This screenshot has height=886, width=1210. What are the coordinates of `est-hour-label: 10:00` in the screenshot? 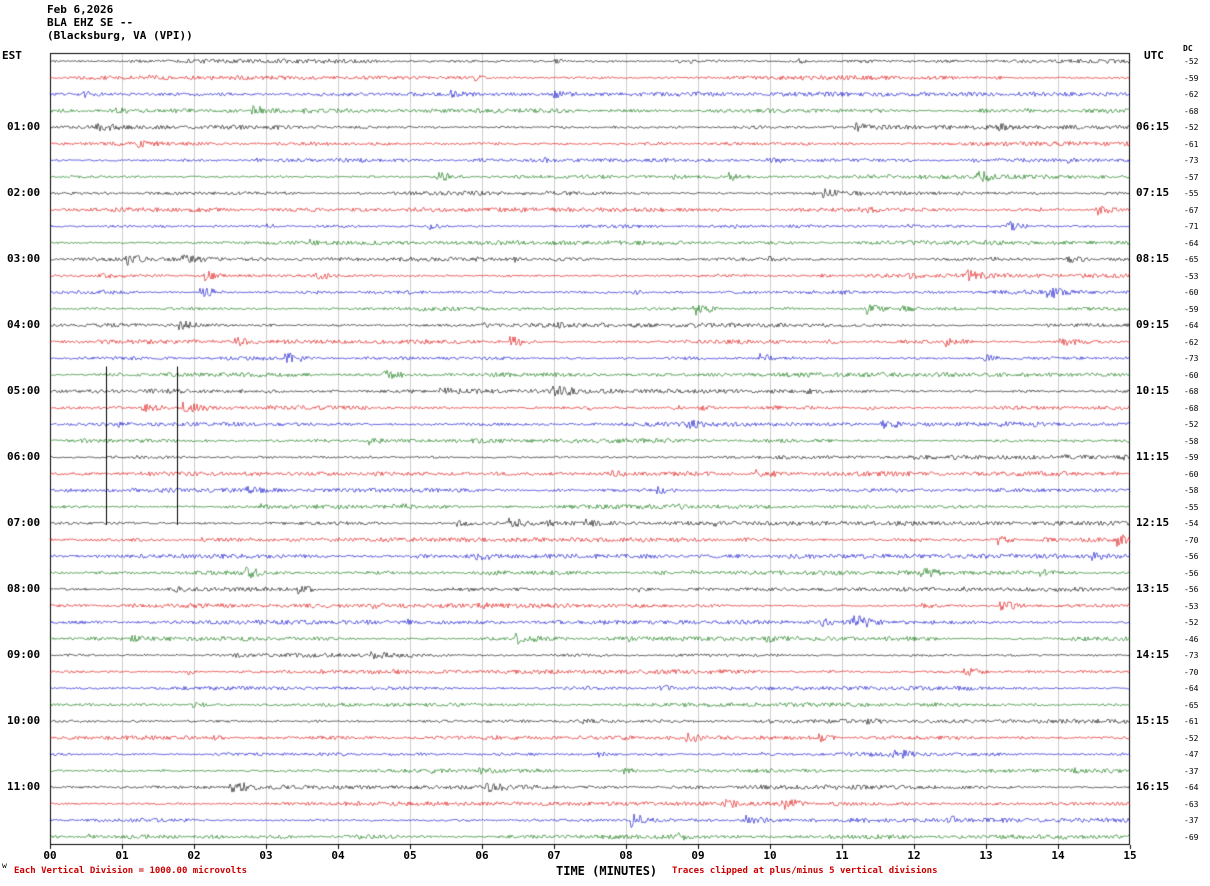 It's located at (24, 721).